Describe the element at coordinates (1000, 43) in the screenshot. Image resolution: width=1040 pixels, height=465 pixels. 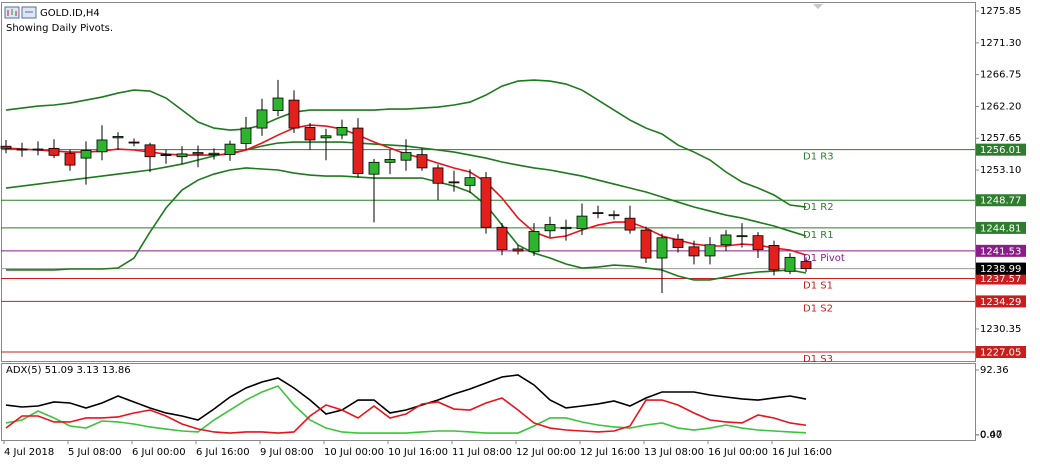
I see `y-tick-label: 1271.30` at that location.